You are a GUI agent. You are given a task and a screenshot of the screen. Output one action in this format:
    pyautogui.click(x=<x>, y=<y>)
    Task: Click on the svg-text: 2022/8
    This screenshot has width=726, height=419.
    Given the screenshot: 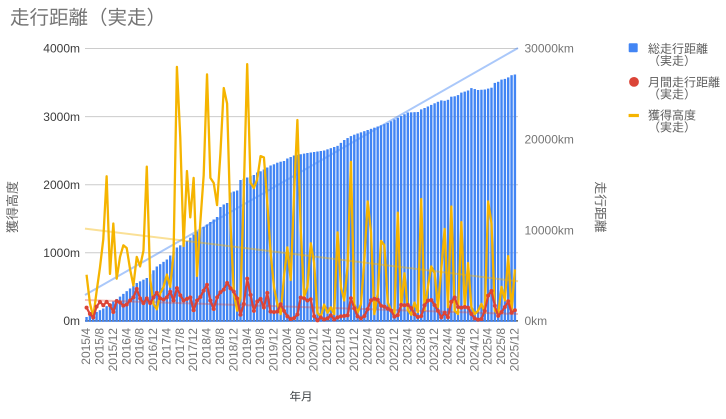 What is the action you would take?
    pyautogui.click(x=381, y=346)
    